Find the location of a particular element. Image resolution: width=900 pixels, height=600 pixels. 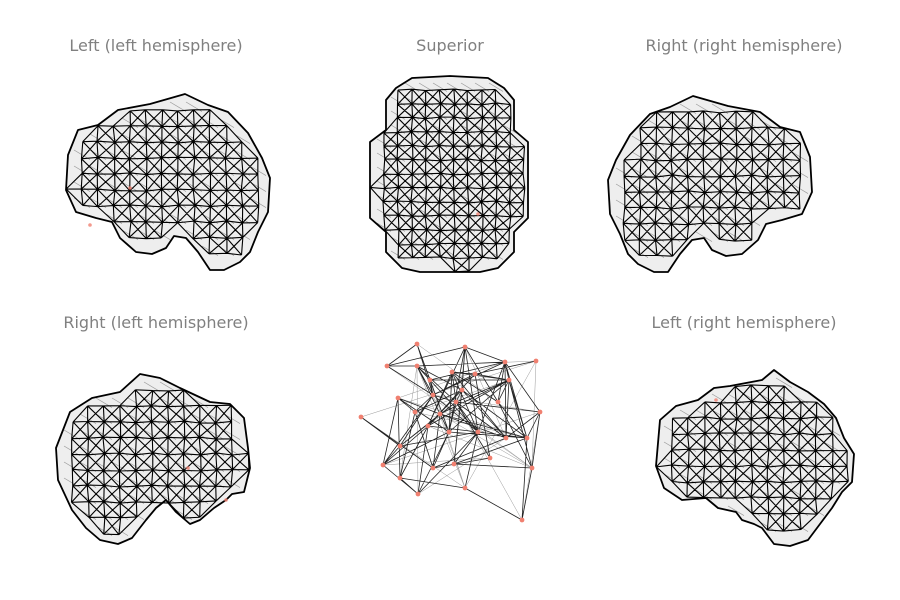

panel-title-left-rh: Left (right hemisphere) is located at coordinates (744, 322).